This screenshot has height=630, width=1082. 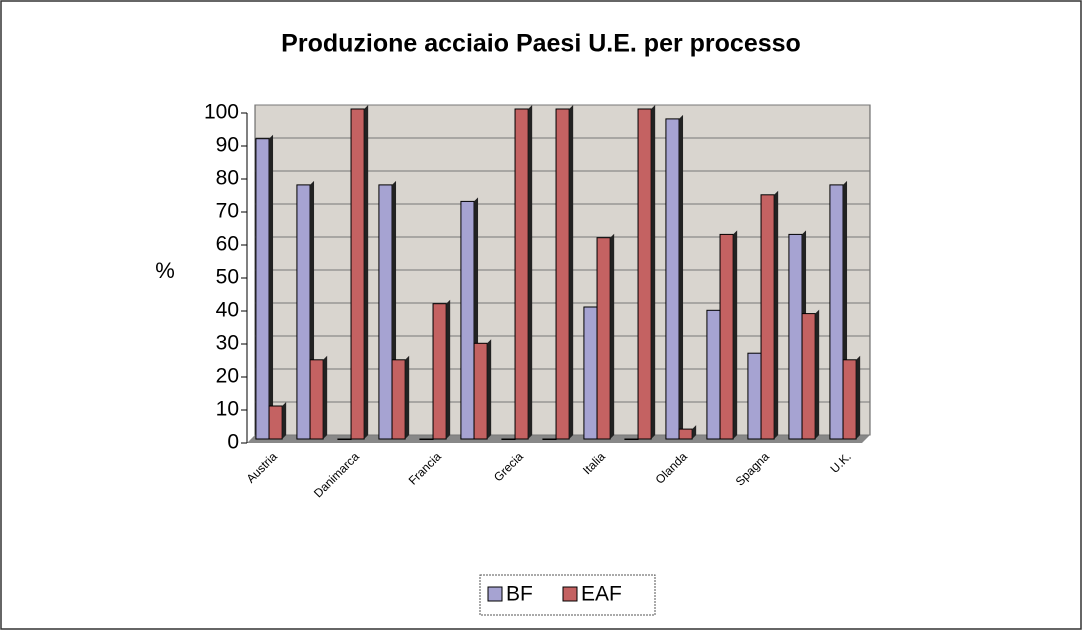 What do you see at coordinates (227, 376) in the screenshot?
I see `y-tick-label: 20` at bounding box center [227, 376].